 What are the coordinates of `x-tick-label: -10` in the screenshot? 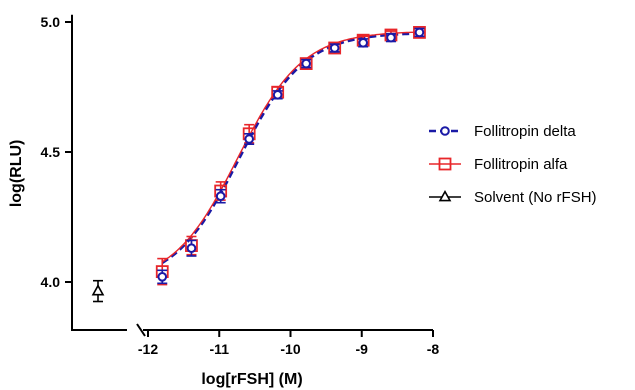 It's located at (290, 349).